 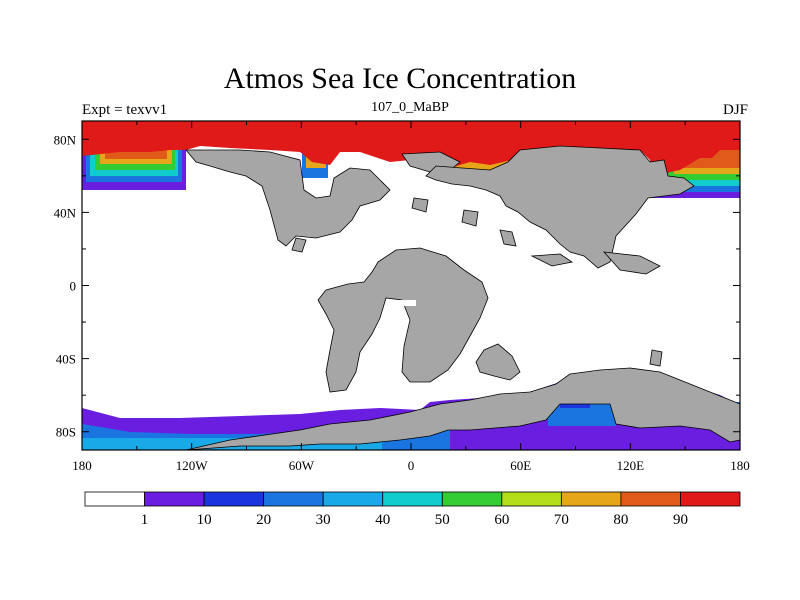 What do you see at coordinates (66, 432) in the screenshot?
I see `y-tick-label: 80S` at bounding box center [66, 432].